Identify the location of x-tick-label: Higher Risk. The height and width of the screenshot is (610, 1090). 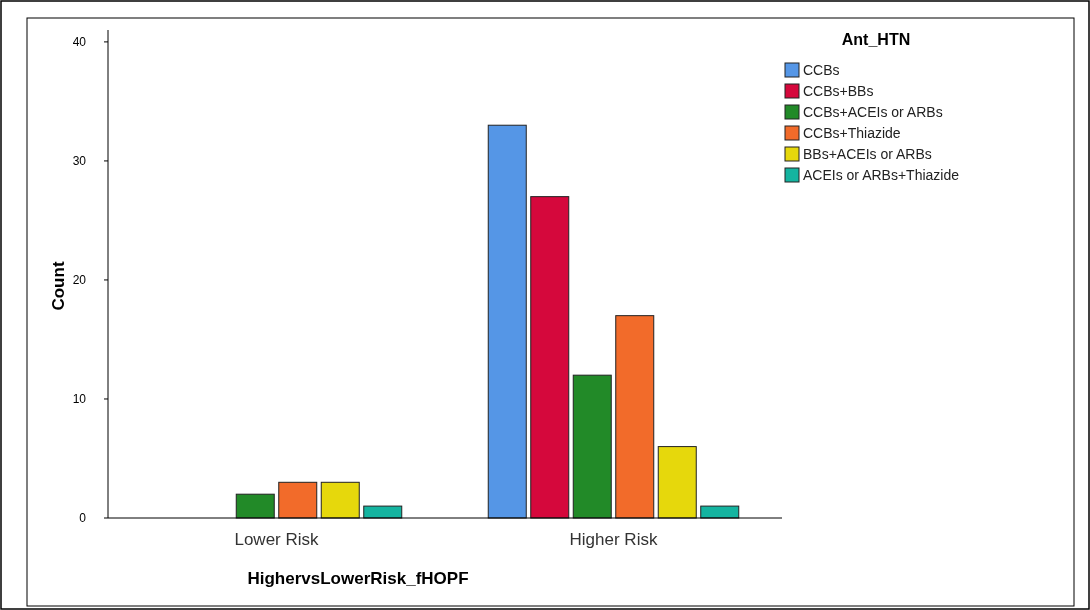
(613, 539).